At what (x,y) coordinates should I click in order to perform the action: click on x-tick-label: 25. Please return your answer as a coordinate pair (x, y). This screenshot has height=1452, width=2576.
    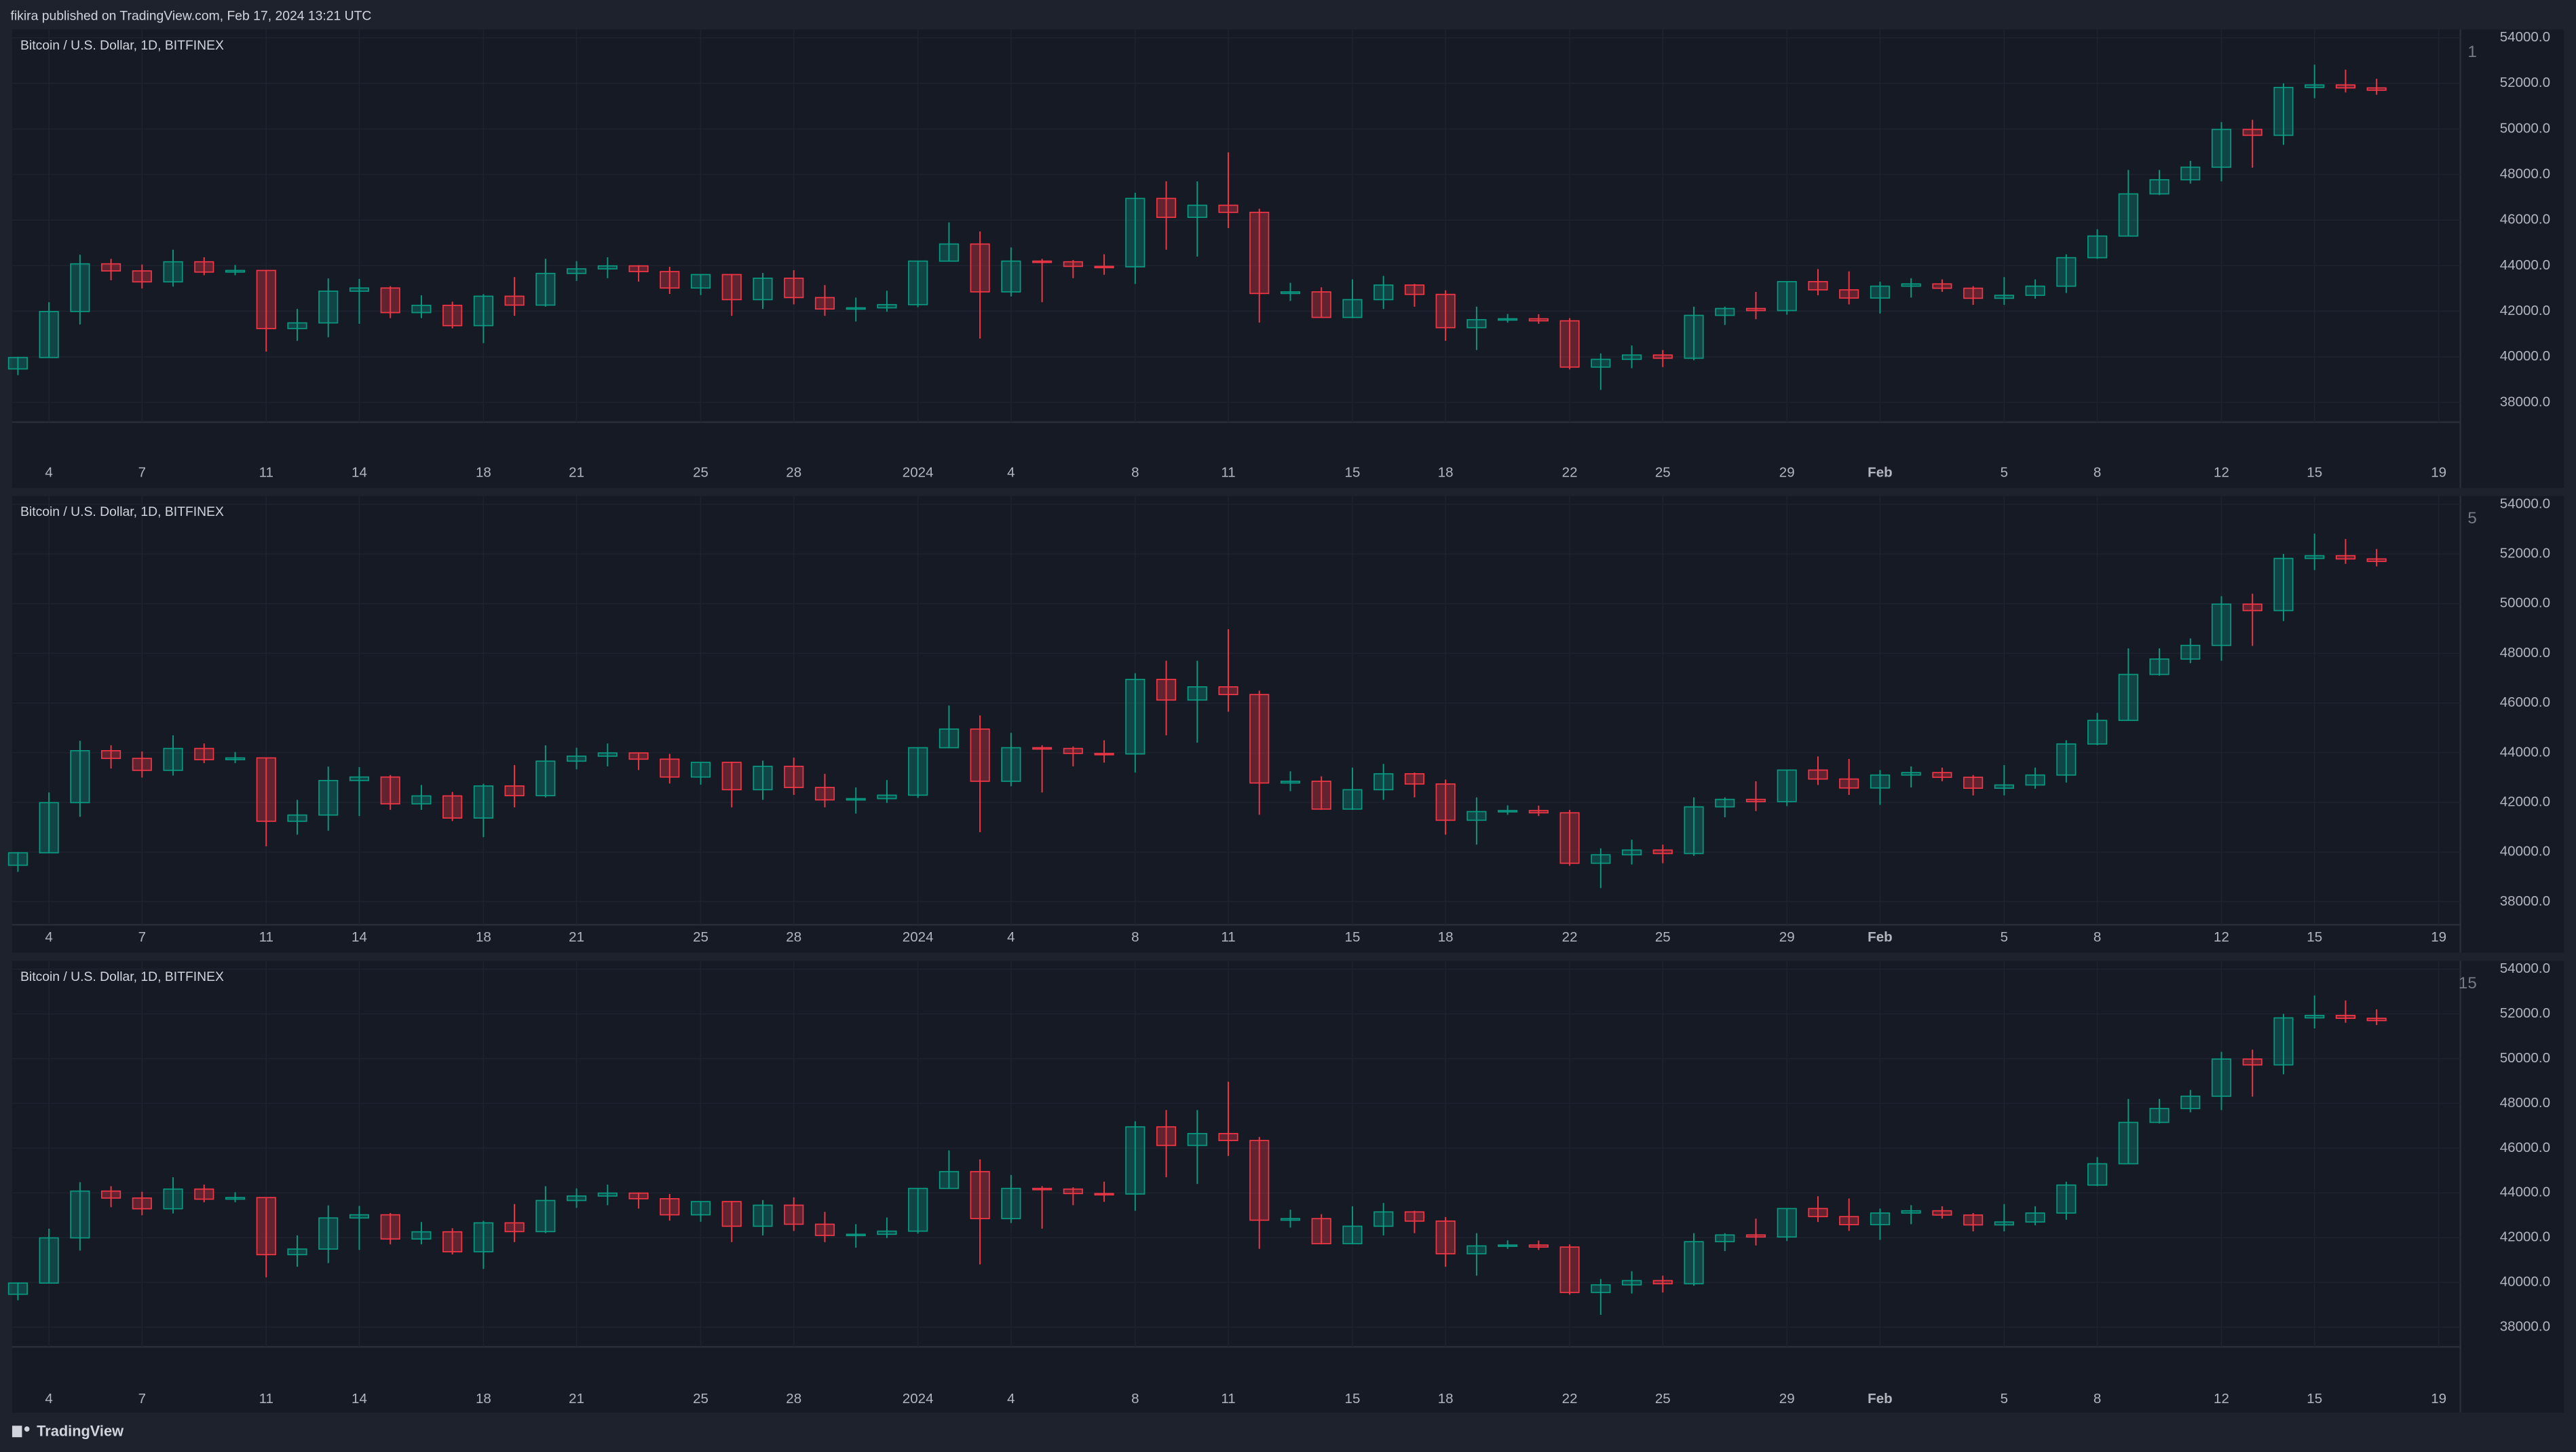
    Looking at the image, I should click on (1663, 937).